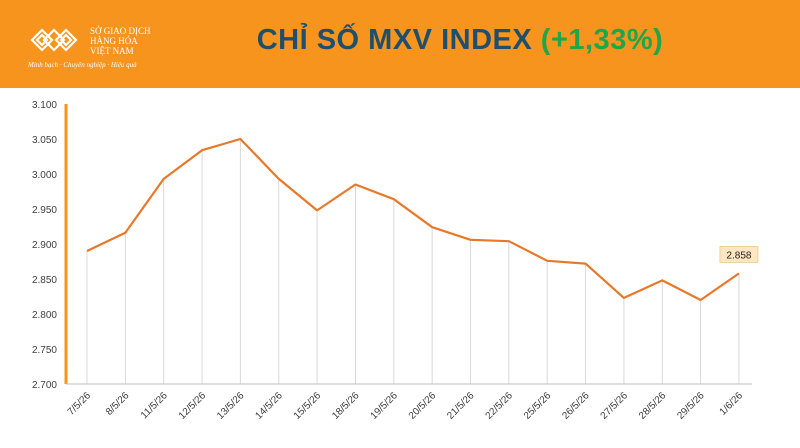 The height and width of the screenshot is (448, 800). What do you see at coordinates (576, 406) in the screenshot?
I see `x-tick-label: 26/5/26` at bounding box center [576, 406].